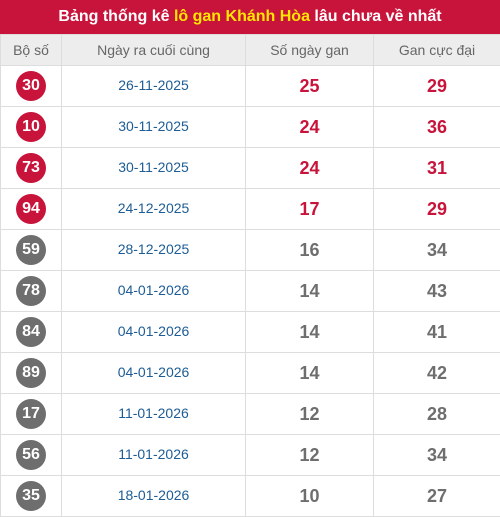 The image size is (500, 517). Describe the element at coordinates (437, 414) in the screenshot. I see `max-cell: 28` at that location.